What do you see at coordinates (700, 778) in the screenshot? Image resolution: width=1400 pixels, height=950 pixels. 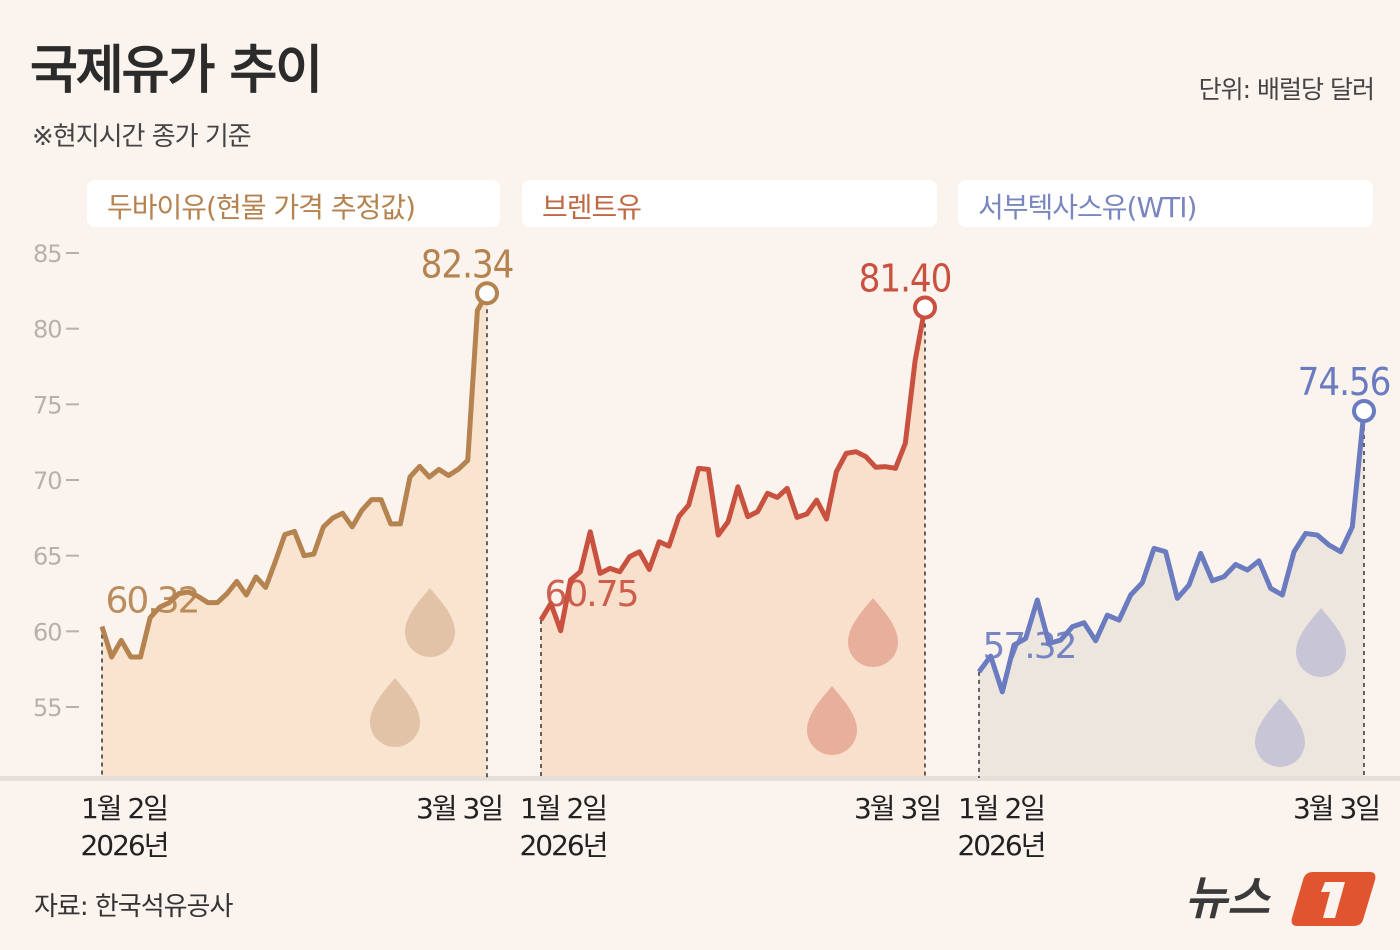 I see `x-axis-line` at bounding box center [700, 778].